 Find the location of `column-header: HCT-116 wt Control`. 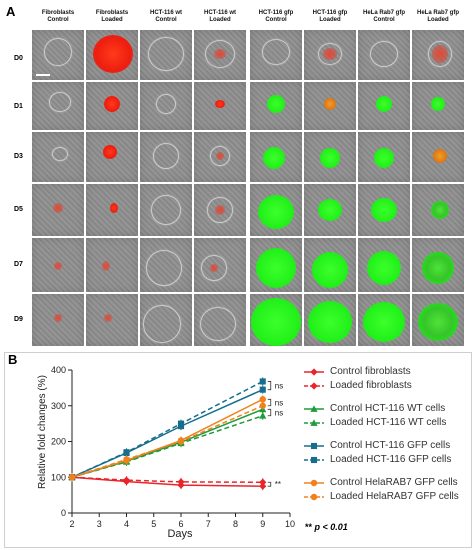

column-header: HCT-116 wt Control is located at coordinates (165, 16).